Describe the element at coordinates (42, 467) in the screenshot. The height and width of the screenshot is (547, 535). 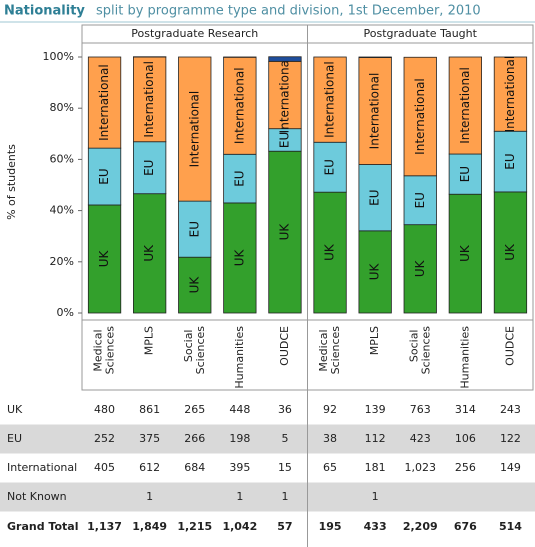
I see `row-label: International` at that location.